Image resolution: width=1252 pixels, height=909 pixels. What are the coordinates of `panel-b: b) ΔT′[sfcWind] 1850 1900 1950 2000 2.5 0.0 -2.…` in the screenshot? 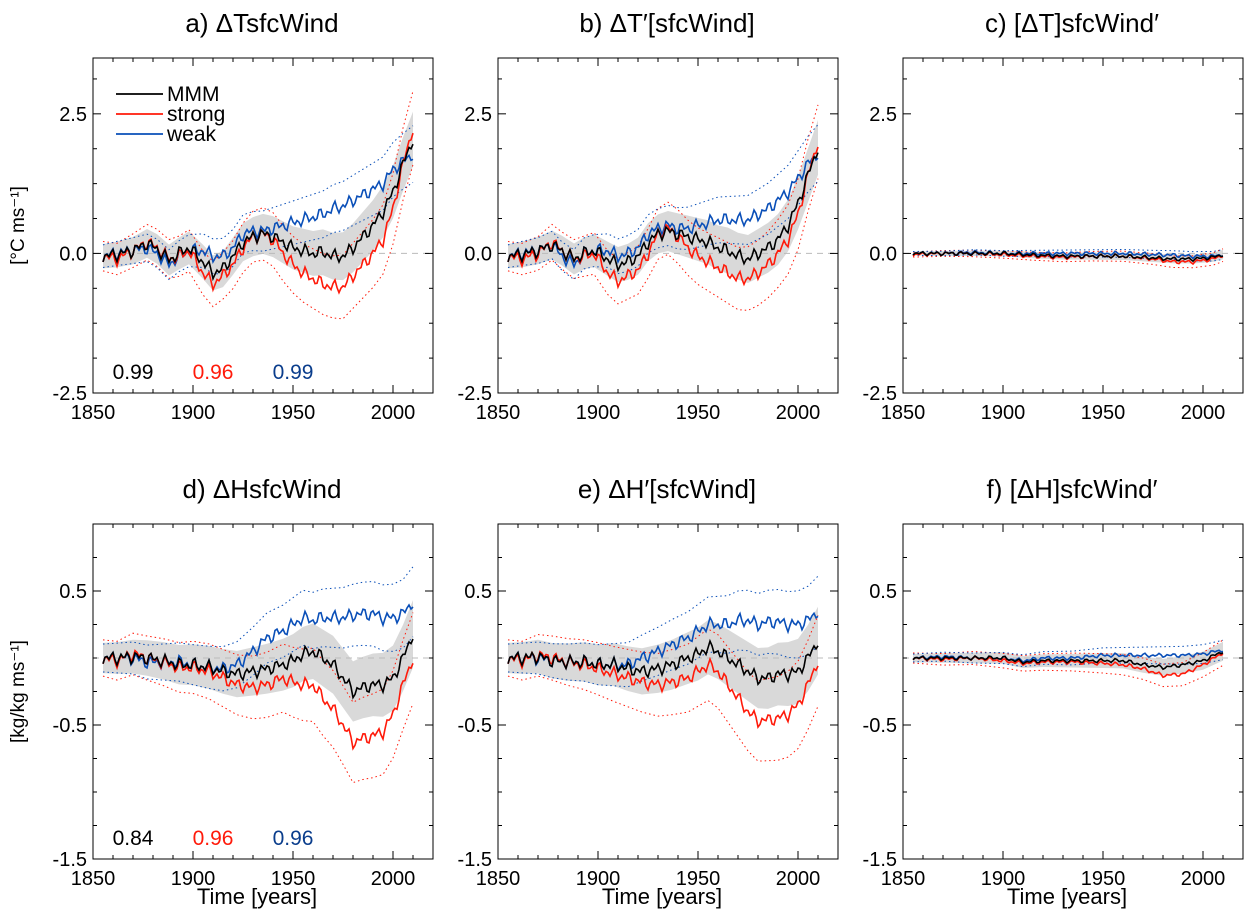 It's located at (648, 216).